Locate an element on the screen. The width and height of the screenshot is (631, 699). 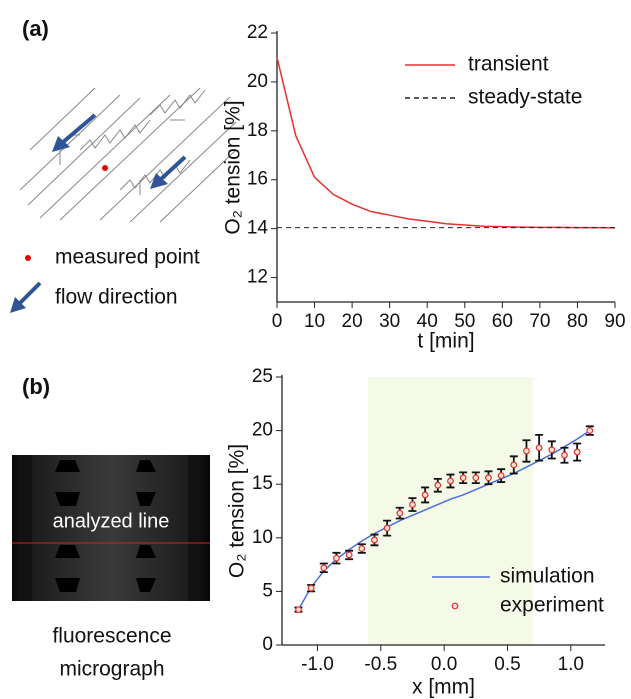
y-tick-label: 5 is located at coordinates (267, 590).